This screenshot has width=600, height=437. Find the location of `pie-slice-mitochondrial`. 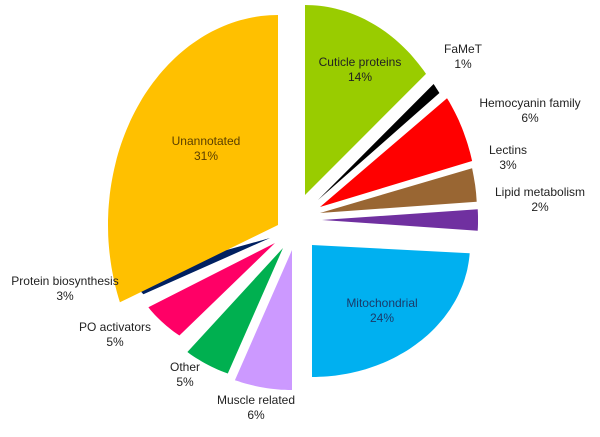

pie-slice-mitochondrial is located at coordinates (391, 311).